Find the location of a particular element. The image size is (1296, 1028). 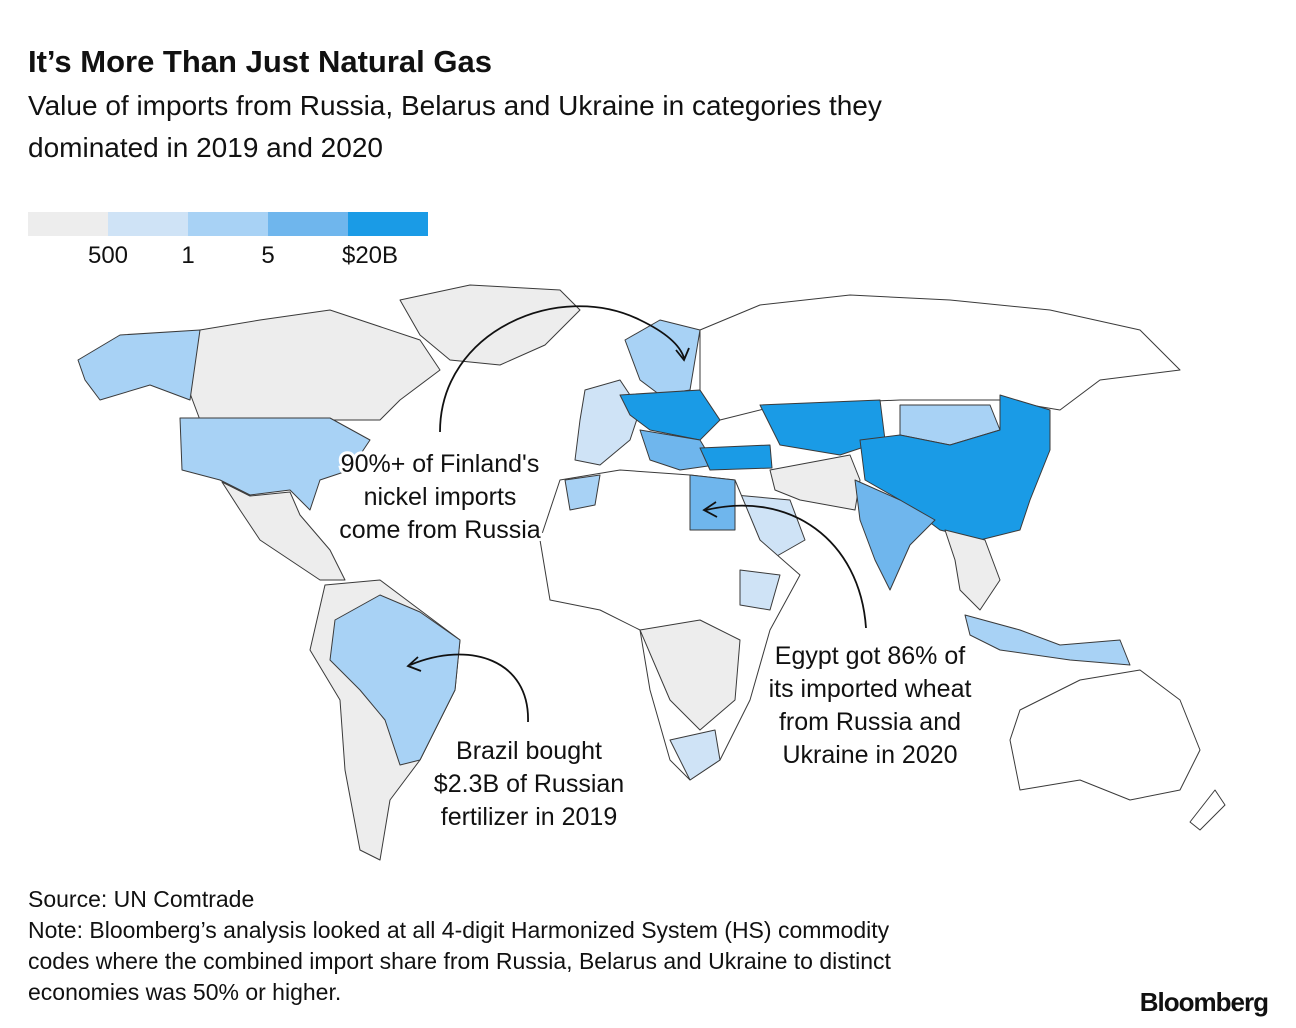

arrows is located at coordinates (636, 514).